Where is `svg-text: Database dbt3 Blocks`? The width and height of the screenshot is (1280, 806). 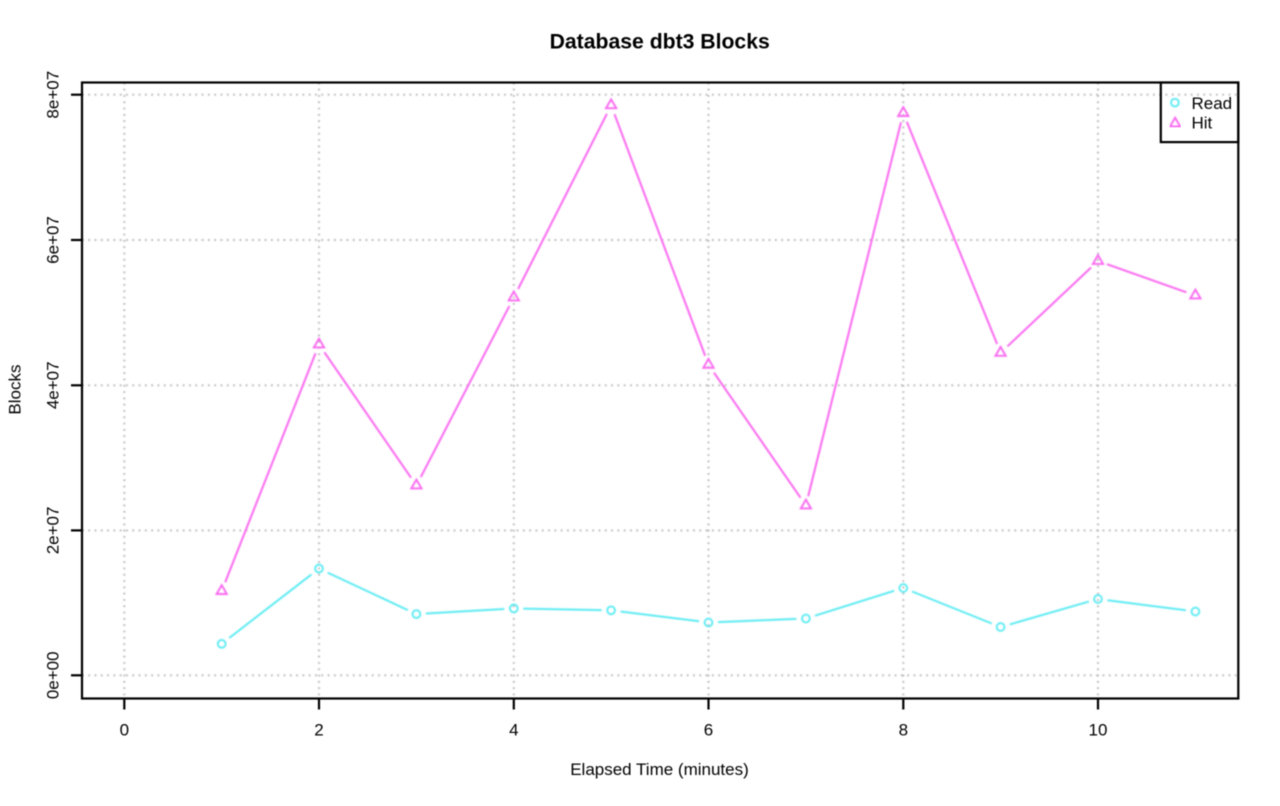 svg-text: Database dbt3 Blocks is located at coordinates (660, 42).